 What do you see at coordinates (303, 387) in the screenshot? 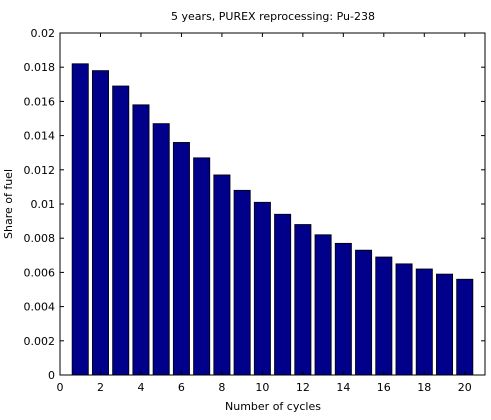
I see `x-tick-label: 12` at bounding box center [303, 387].